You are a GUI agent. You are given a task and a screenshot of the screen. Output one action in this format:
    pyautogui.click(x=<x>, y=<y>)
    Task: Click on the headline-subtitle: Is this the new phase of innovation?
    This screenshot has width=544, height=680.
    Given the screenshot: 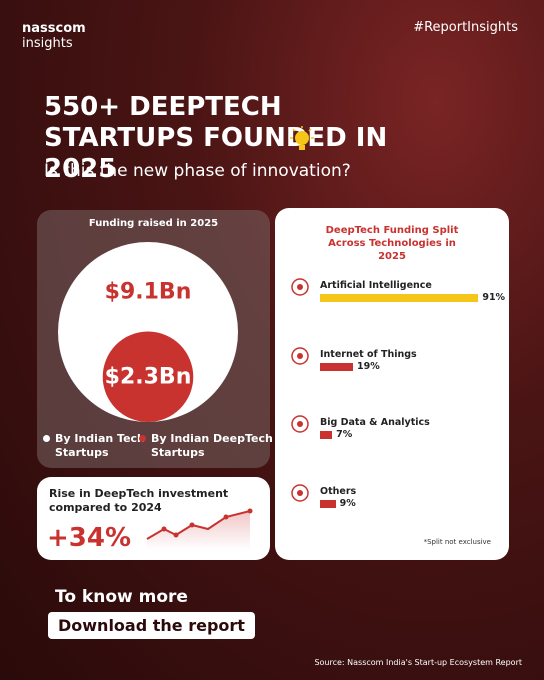 What is the action you would take?
    pyautogui.click(x=197, y=171)
    